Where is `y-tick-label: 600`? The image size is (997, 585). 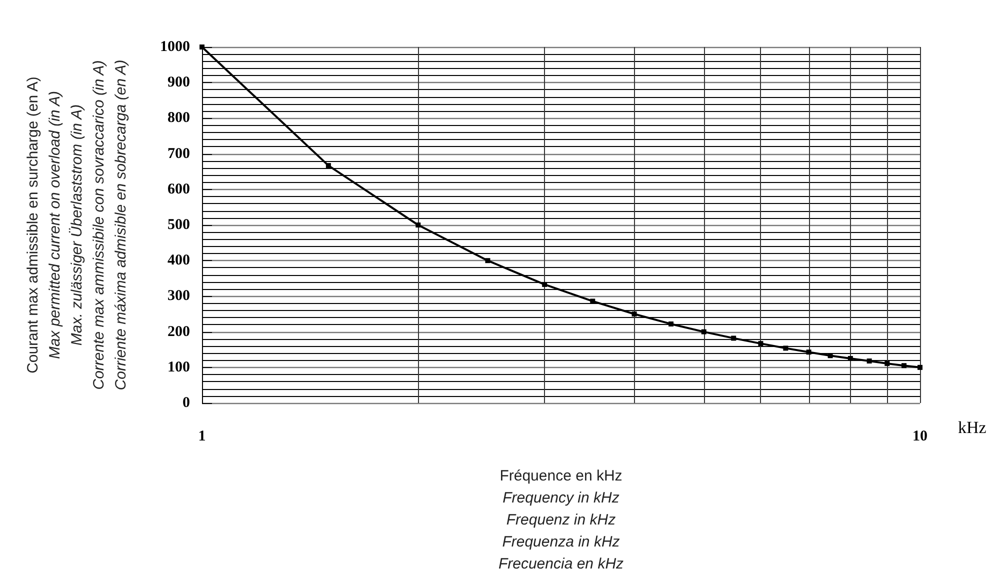 y-tick-label: 600 is located at coordinates (179, 189).